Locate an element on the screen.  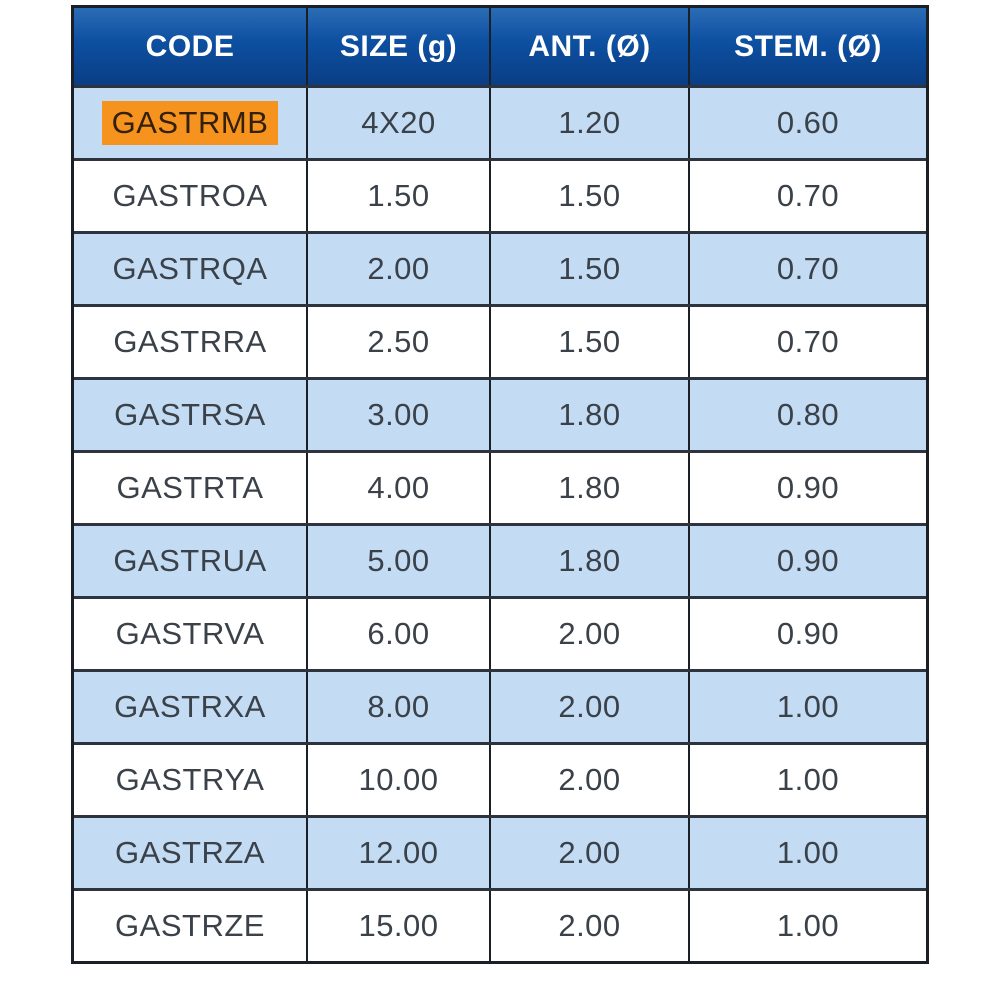
cell-size: 12.00 is located at coordinates (397, 853).